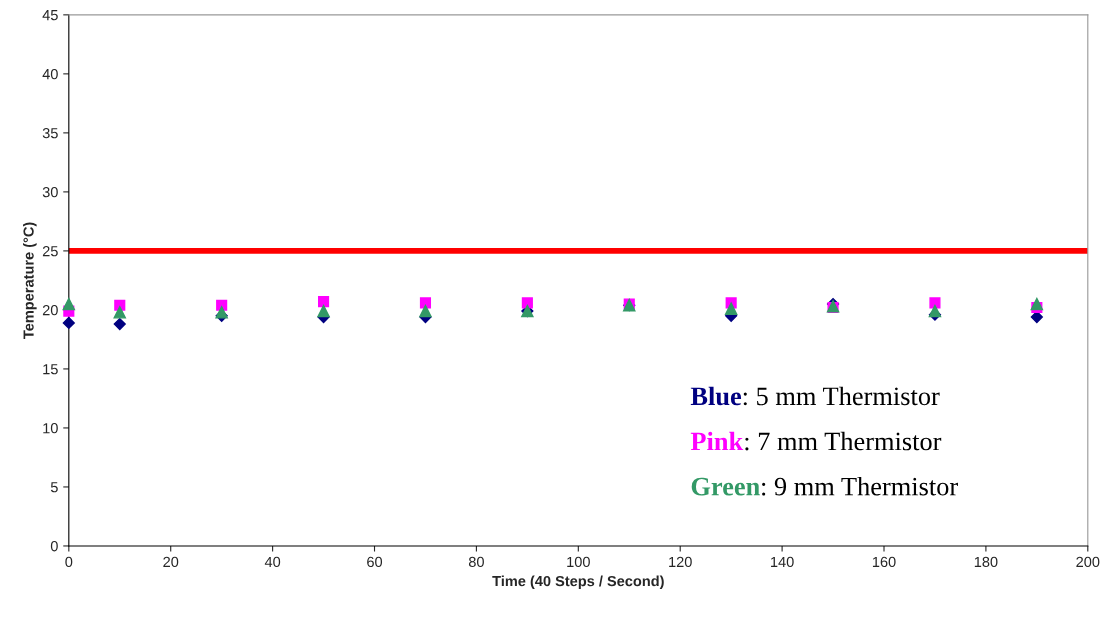 The image size is (1110, 619). I want to click on text: Blue: 5 mm Thermistor, so click(815, 396).